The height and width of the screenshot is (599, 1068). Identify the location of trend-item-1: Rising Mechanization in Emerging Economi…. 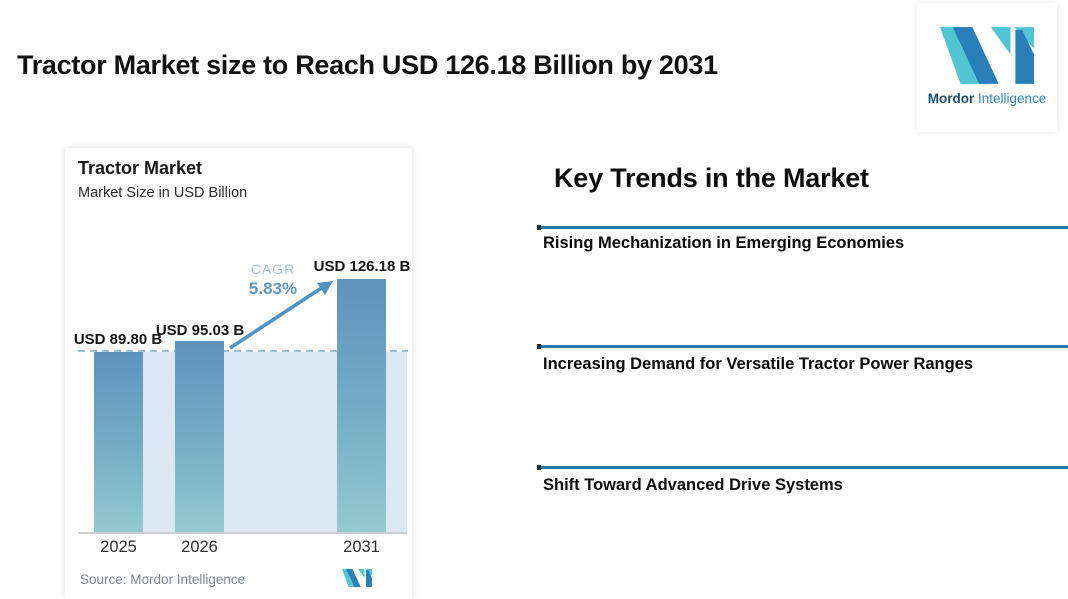
(724, 243).